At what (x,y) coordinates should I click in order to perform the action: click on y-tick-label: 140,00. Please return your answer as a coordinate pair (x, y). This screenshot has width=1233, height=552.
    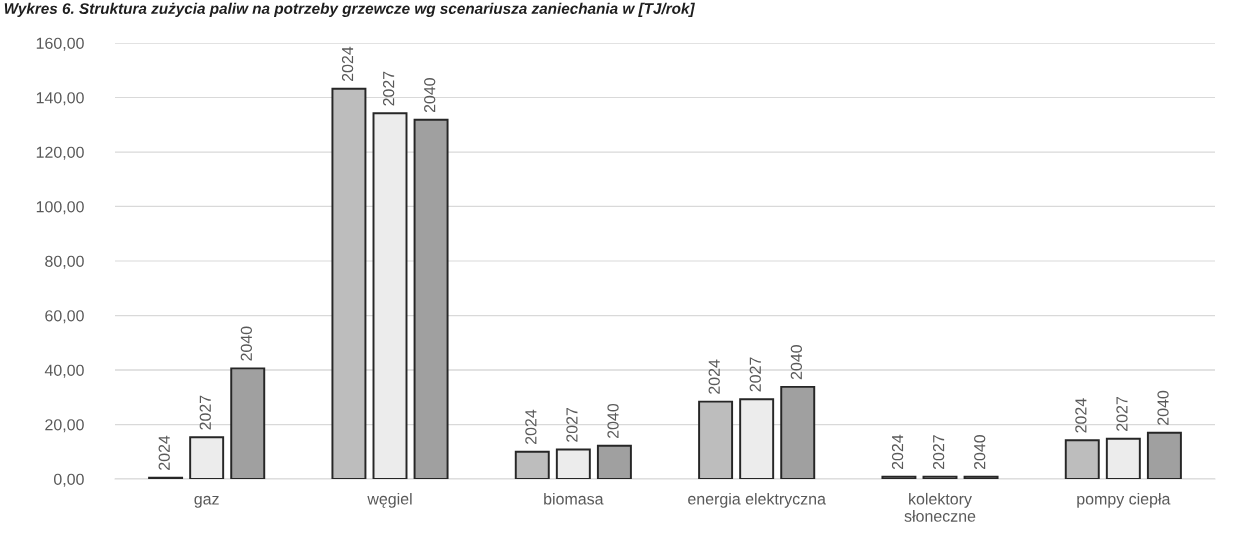
    Looking at the image, I should click on (60, 99).